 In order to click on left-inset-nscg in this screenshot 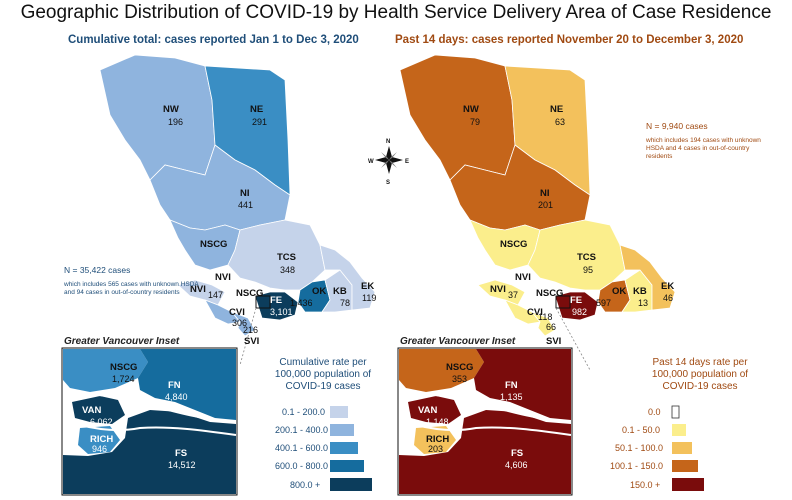, I will do `click(105, 370)`.